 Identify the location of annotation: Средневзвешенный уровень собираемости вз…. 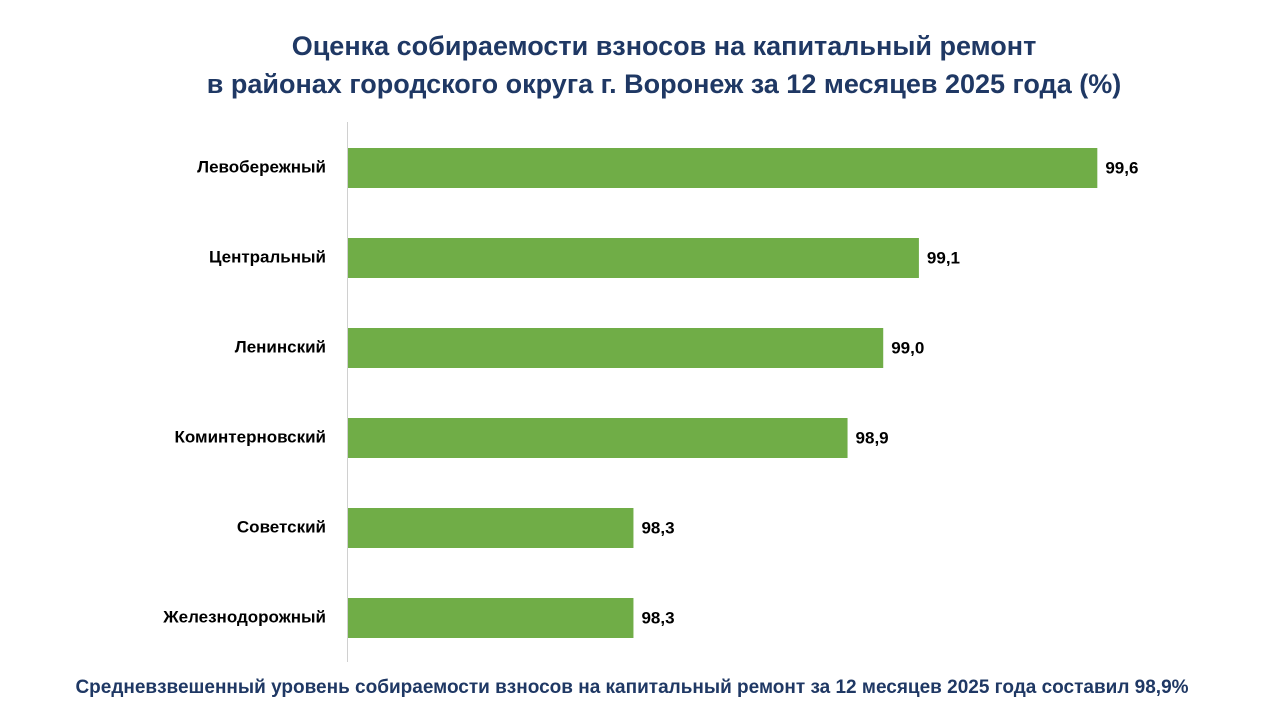
(631, 687).